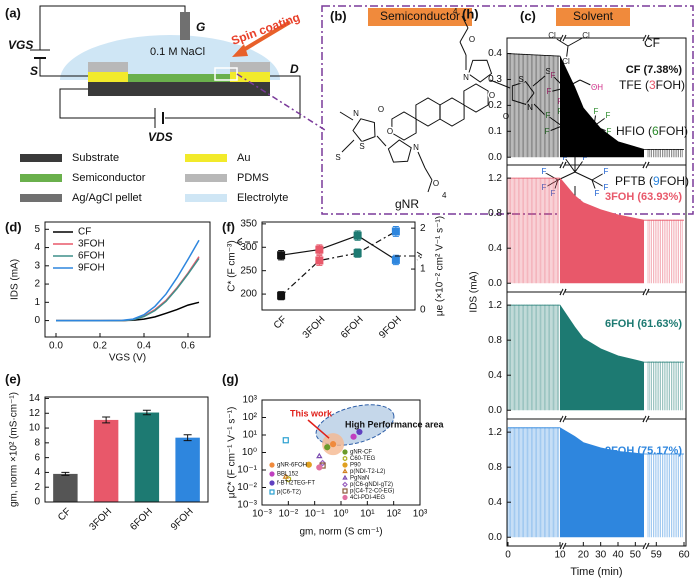 Image resolution: width=700 pixels, height=582 pixels. What do you see at coordinates (56, 346) in the screenshot?
I see `x-tick-label: 0.0` at bounding box center [56, 346].